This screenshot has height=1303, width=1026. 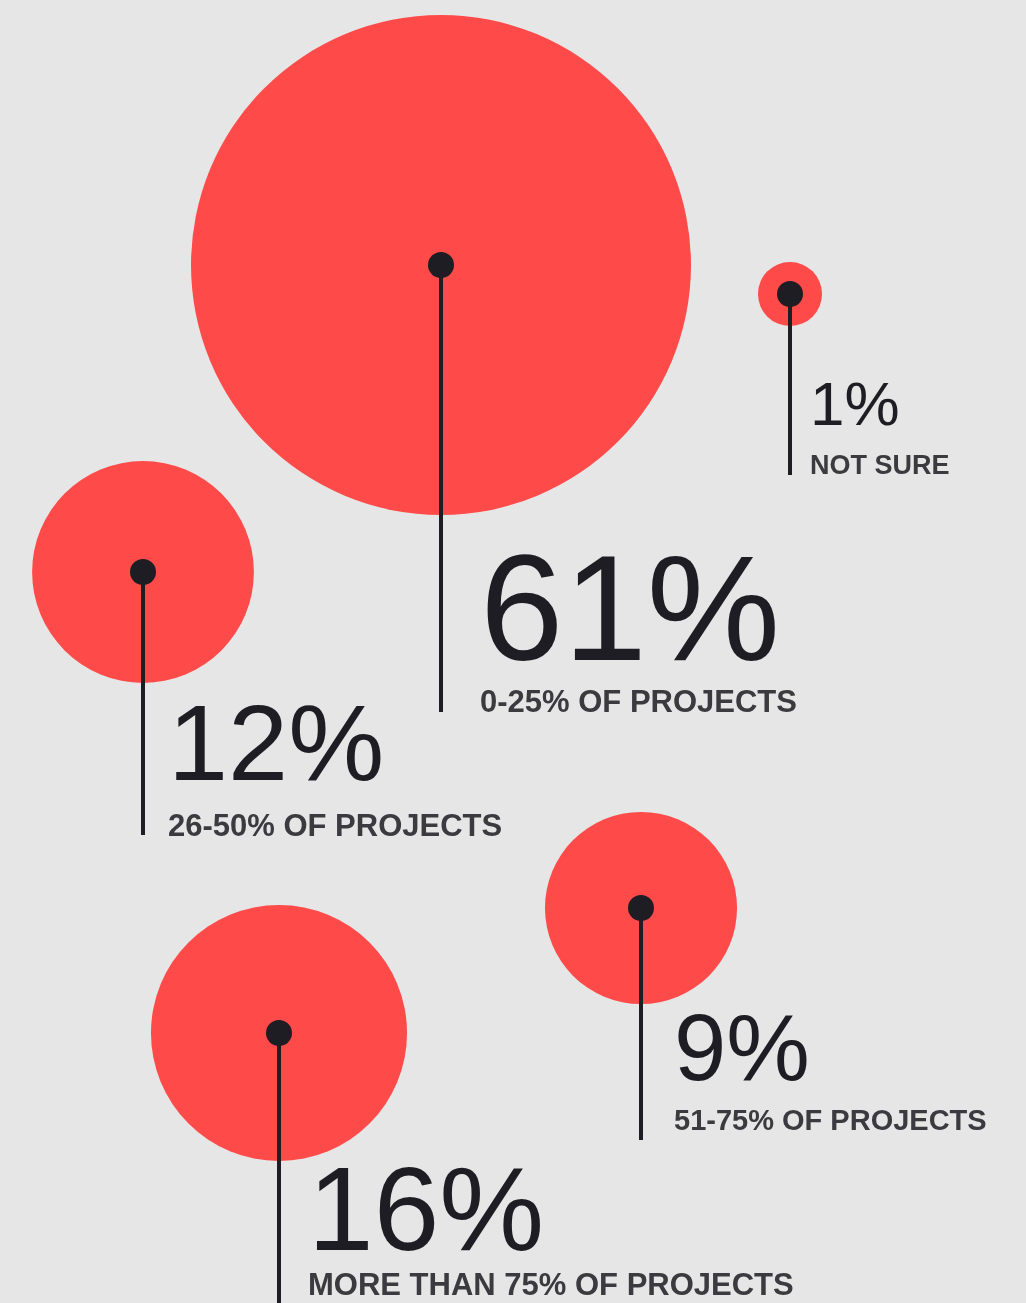 What do you see at coordinates (880, 465) in the screenshot?
I see `category-label: NOT SURE` at bounding box center [880, 465].